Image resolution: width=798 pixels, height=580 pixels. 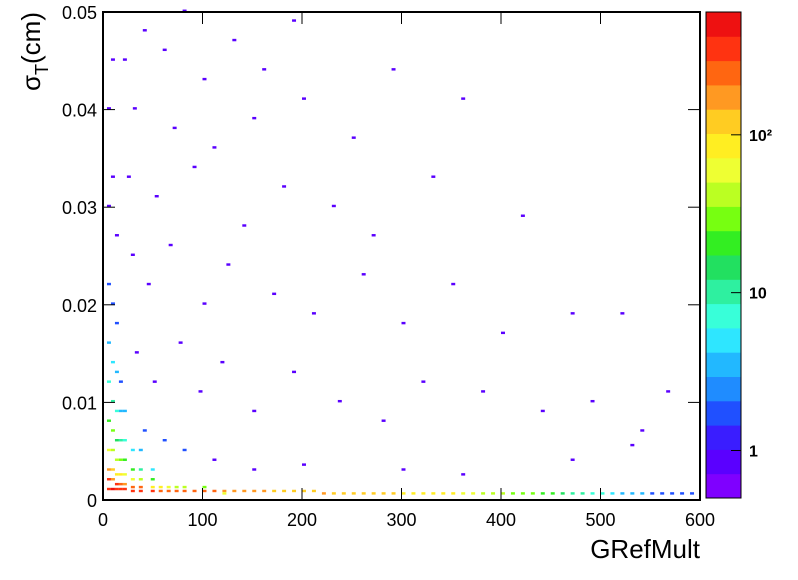 I want to click on x-tick-label: 400, so click(x=501, y=520).